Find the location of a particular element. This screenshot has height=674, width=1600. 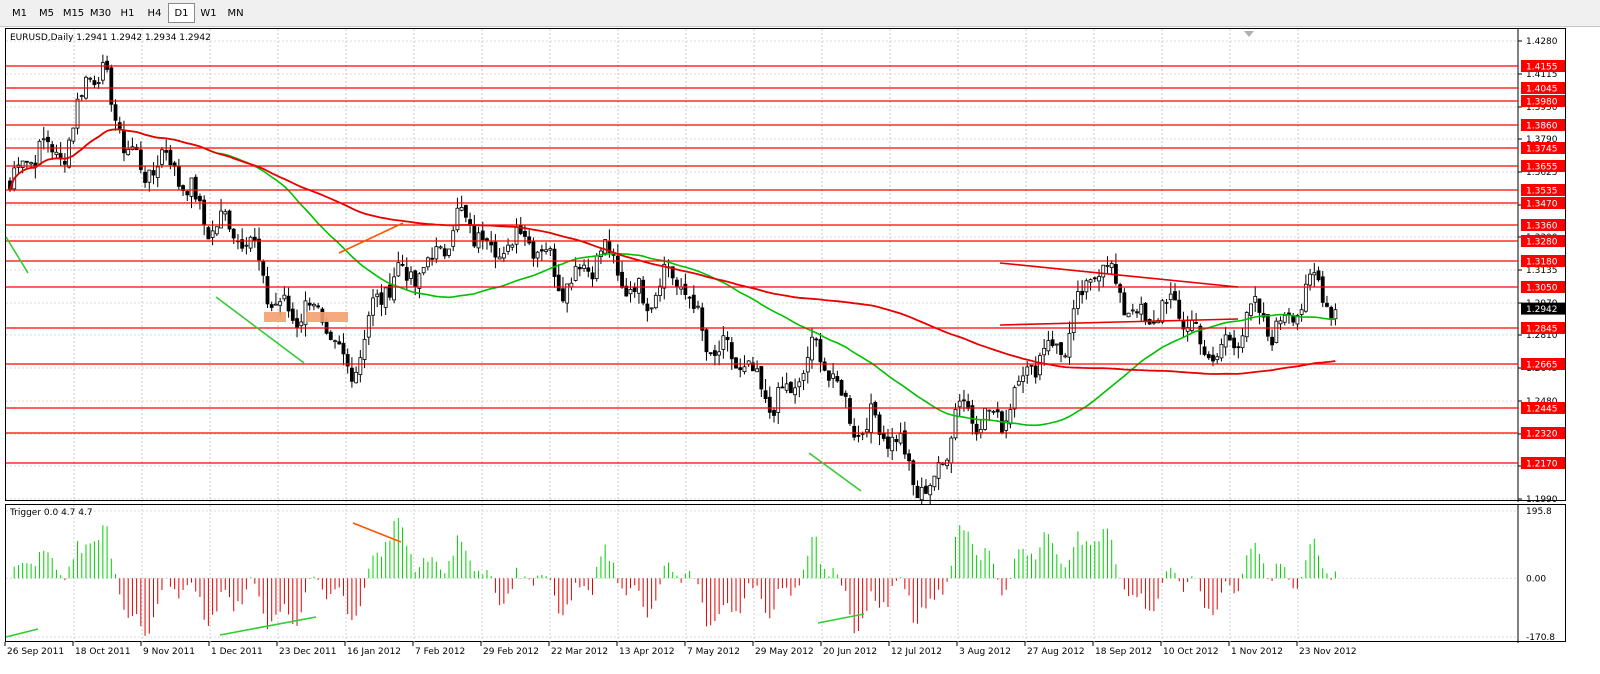

time-axis-label: 18 Sep 2012 is located at coordinates (1123, 652).